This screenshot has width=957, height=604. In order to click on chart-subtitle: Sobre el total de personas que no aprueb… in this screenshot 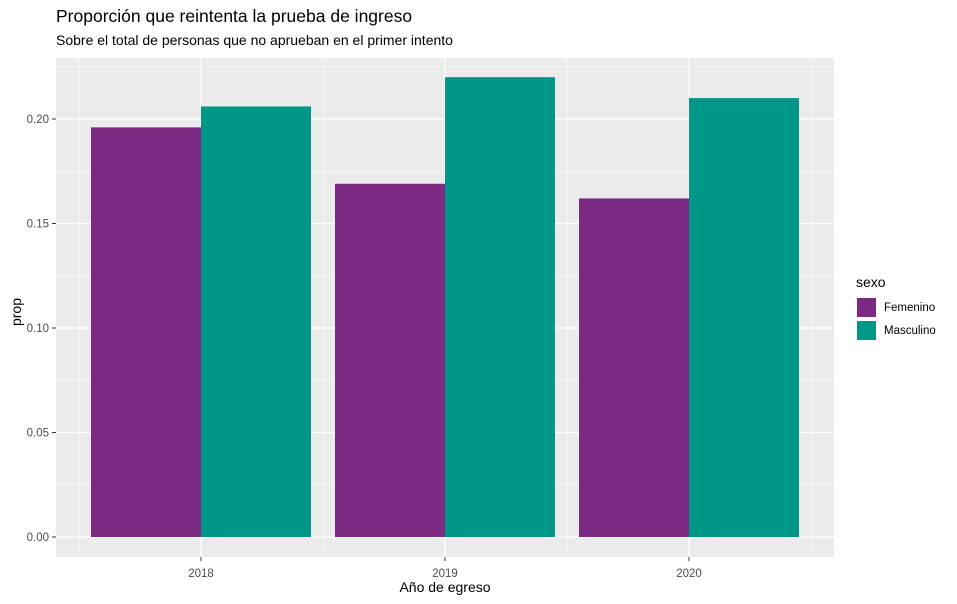, I will do `click(254, 40)`.